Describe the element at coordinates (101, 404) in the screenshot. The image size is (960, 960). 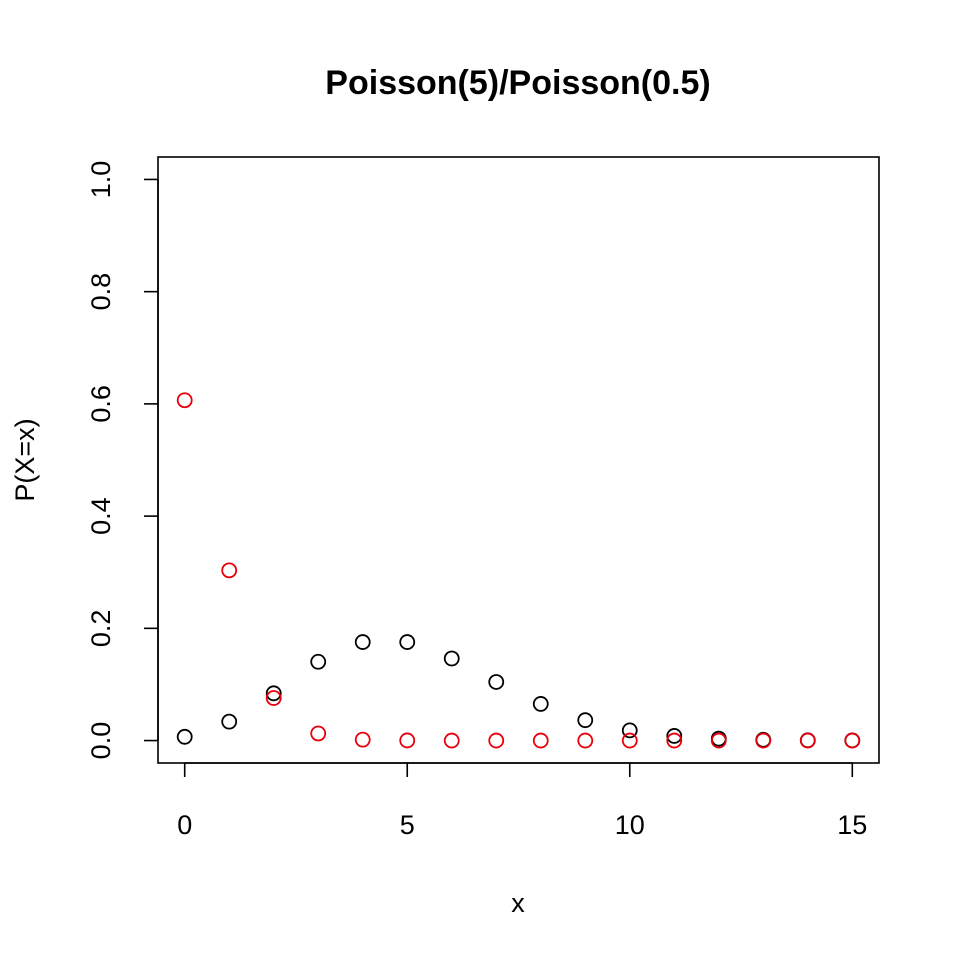
I see `y-tick-label: 0.6` at that location.